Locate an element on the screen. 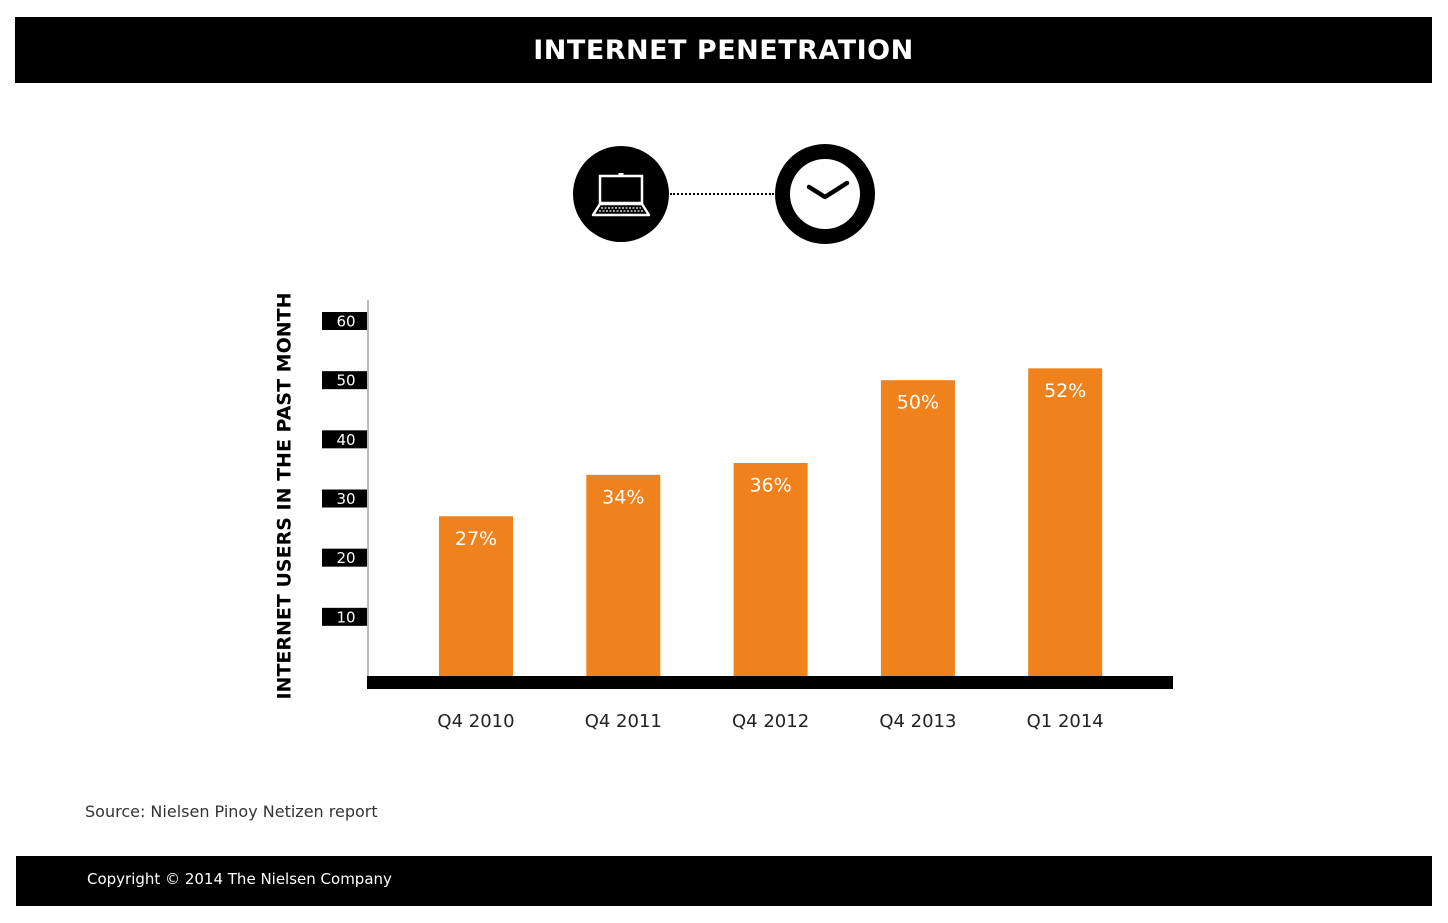 This screenshot has width=1448, height=923. y-axis-label: INTERNET USERS IN THE PAST MONTH is located at coordinates (285, 495).